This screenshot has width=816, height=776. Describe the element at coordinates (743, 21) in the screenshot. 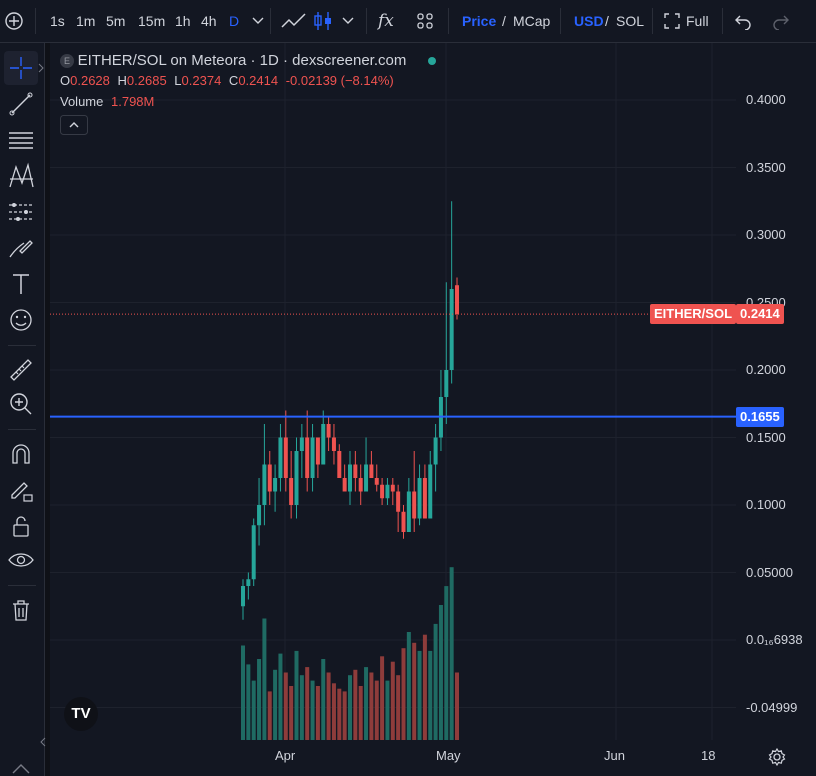

I see `undo-icon` at that location.